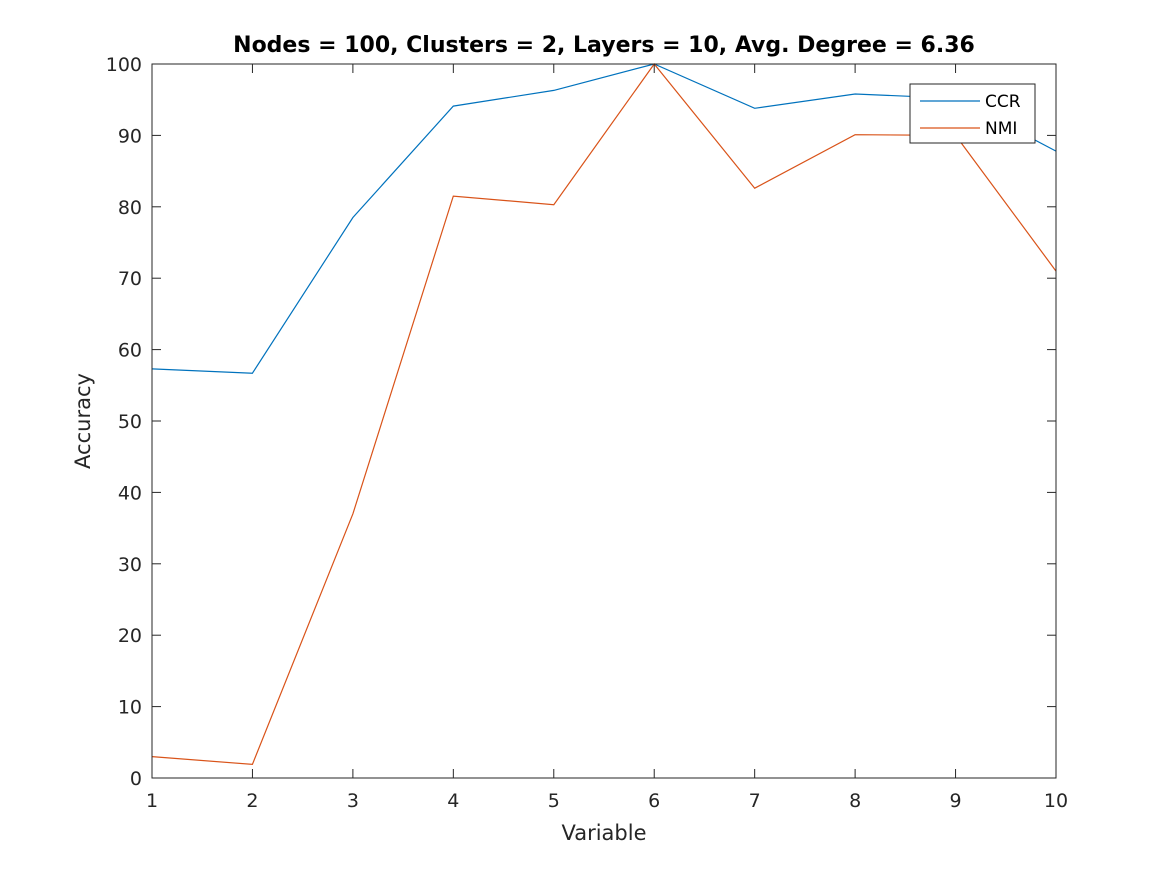 Image resolution: width=1167 pixels, height=875 pixels. What do you see at coordinates (136, 779) in the screenshot?
I see `y-tick-label: 0` at bounding box center [136, 779].